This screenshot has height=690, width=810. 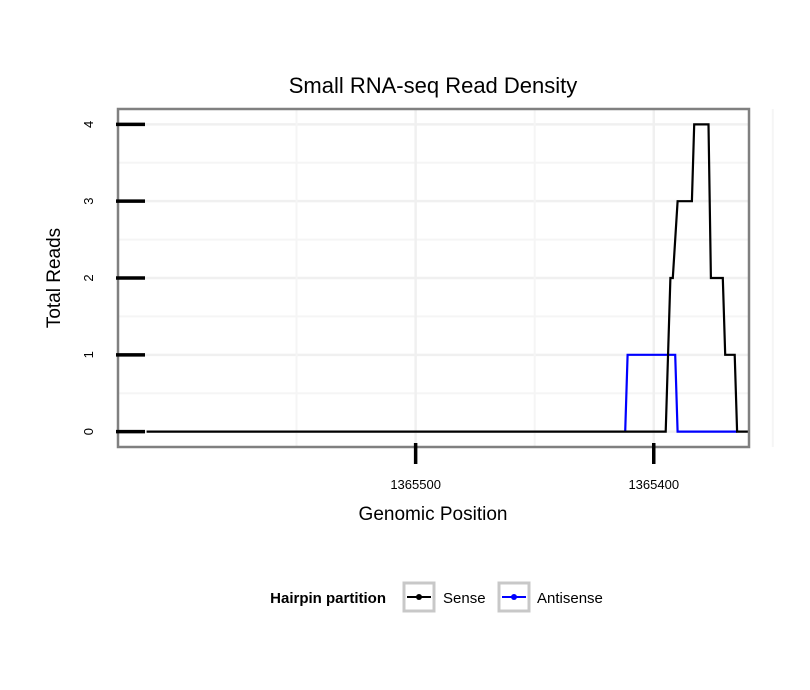 What do you see at coordinates (328, 598) in the screenshot?
I see `legend-title: Hairpin partition` at bounding box center [328, 598].